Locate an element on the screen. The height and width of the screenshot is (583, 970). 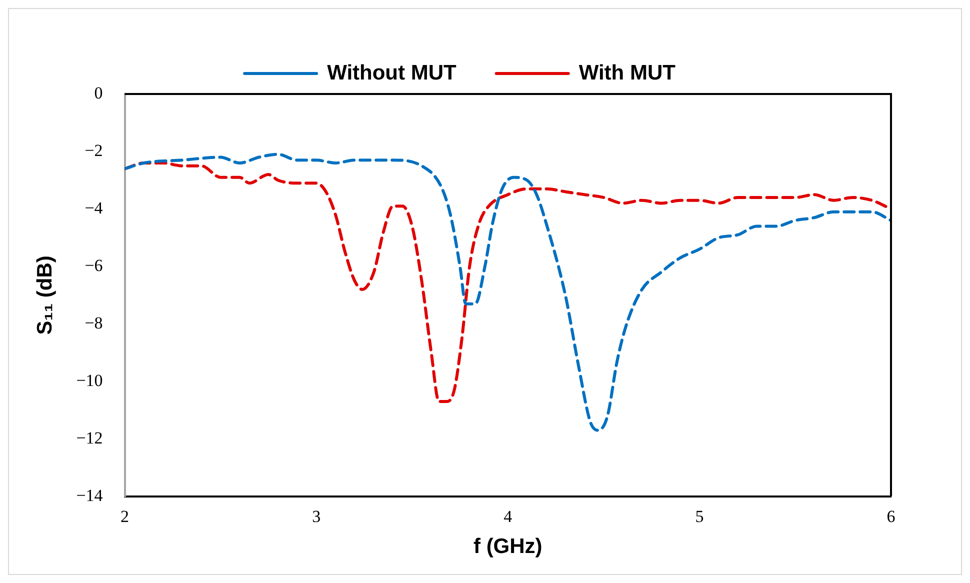
x-tick-label: 5 is located at coordinates (699, 516).